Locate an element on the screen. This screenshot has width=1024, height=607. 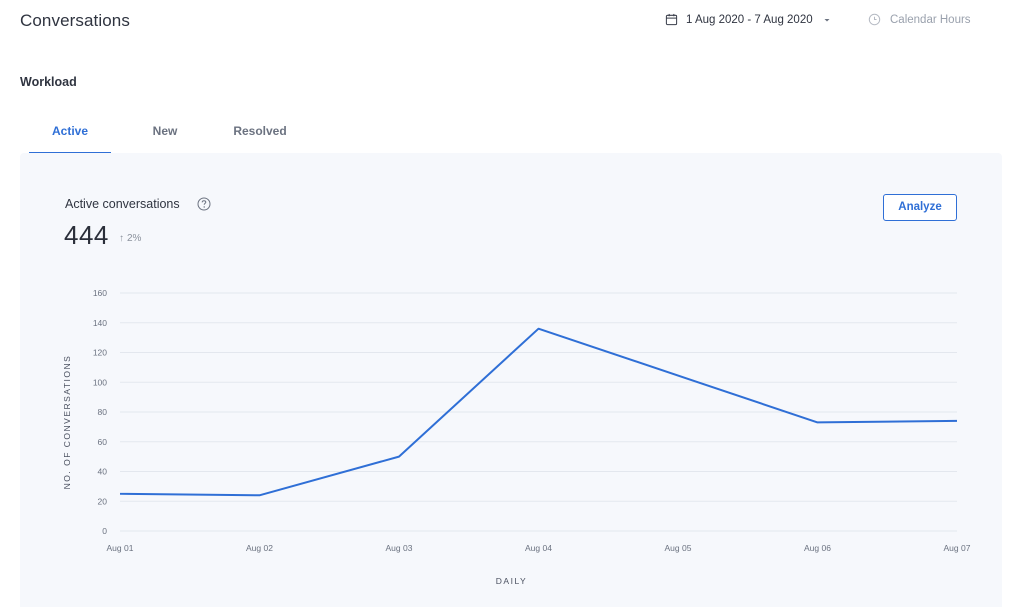
x-tick-label: Aug 04 is located at coordinates (538, 548).